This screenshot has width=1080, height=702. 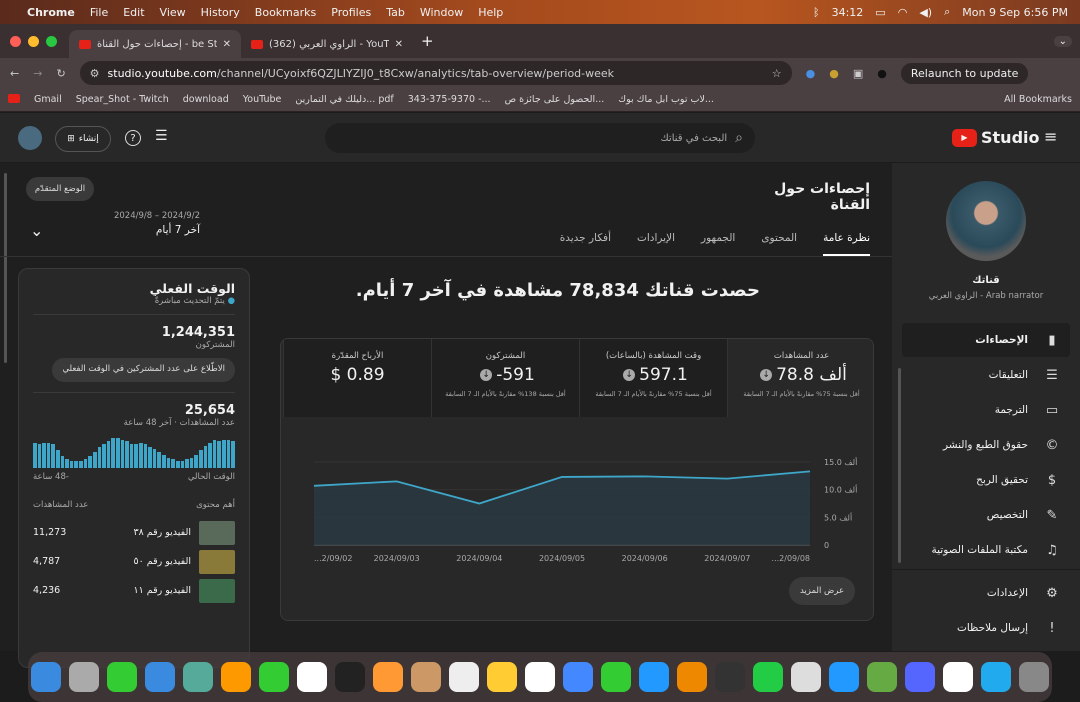 What do you see at coordinates (115, 225) in the screenshot?
I see `date-range-picker: 2024/9/2 – 2024/9/8 آخر 7 أيام ⌄` at bounding box center [115, 225].